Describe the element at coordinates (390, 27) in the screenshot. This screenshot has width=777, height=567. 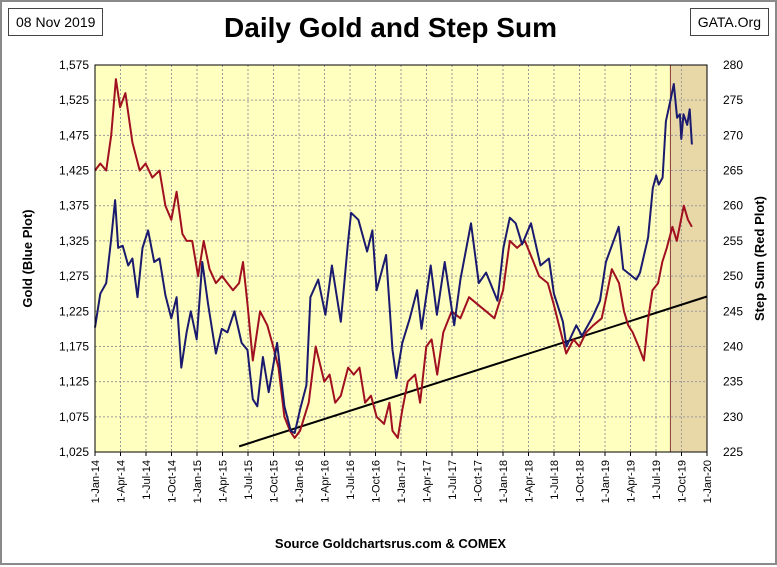
I see `chart-title: Daily Gold and Step Sum` at that location.